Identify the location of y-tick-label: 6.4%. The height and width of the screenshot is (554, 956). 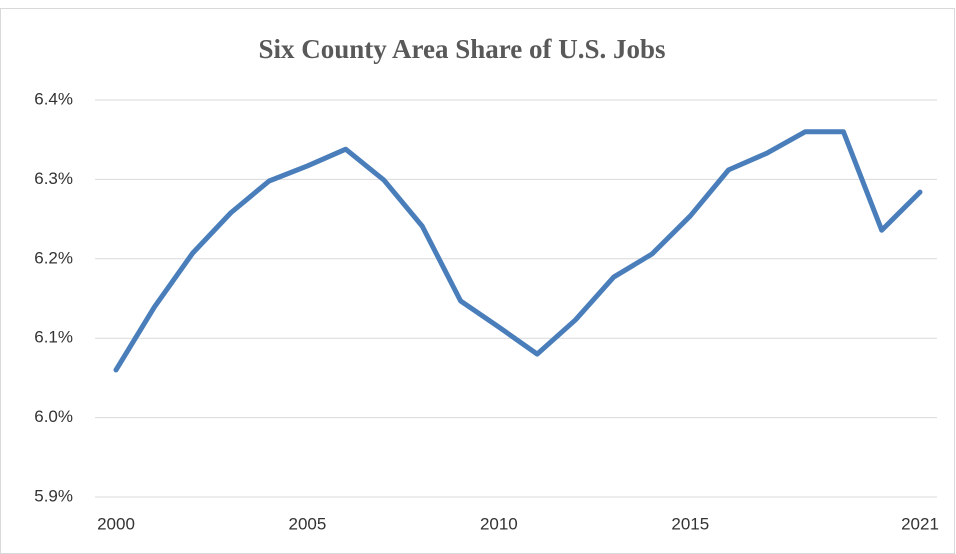
(53, 98).